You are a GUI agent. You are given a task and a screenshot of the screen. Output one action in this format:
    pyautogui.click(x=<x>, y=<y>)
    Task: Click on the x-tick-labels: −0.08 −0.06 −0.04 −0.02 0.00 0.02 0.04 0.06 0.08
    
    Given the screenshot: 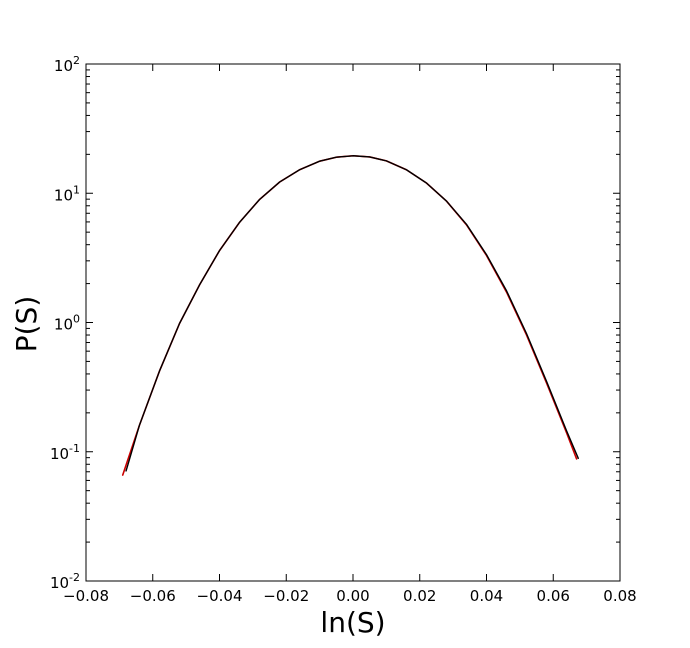 What is the action you would take?
    pyautogui.click(x=350, y=596)
    